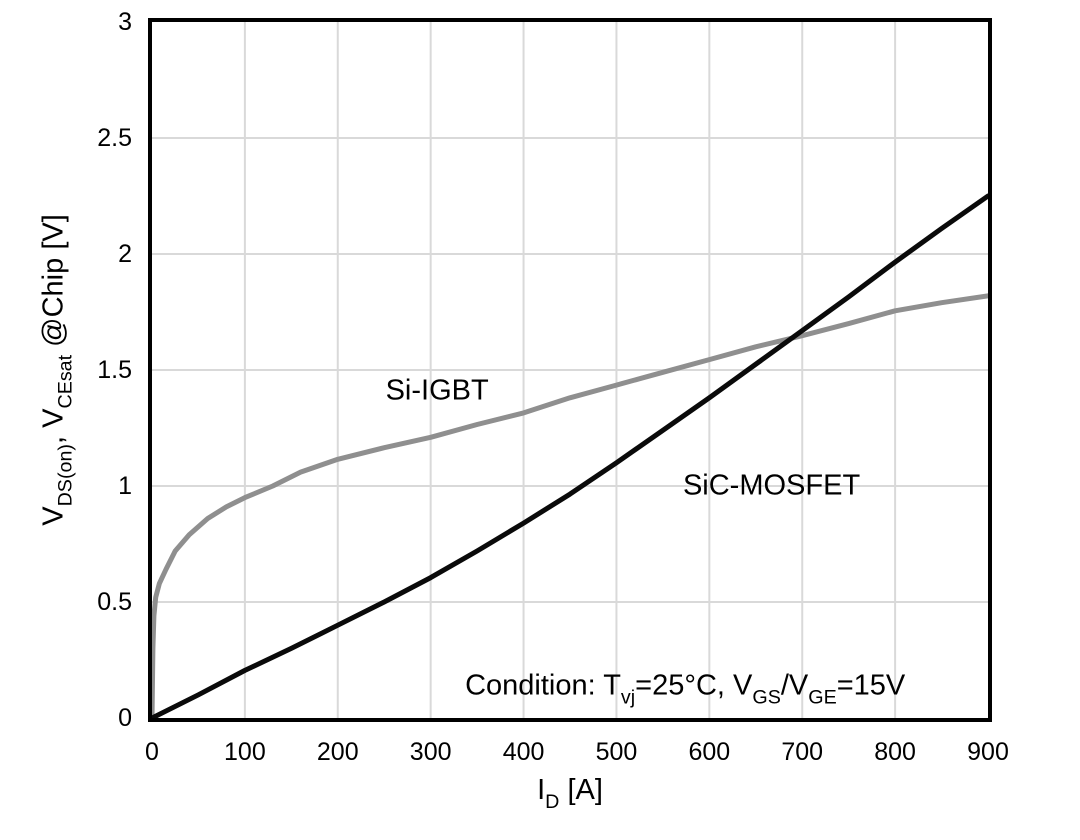 The height and width of the screenshot is (840, 1080). I want to click on x-tick-label: 200, so click(337, 752).